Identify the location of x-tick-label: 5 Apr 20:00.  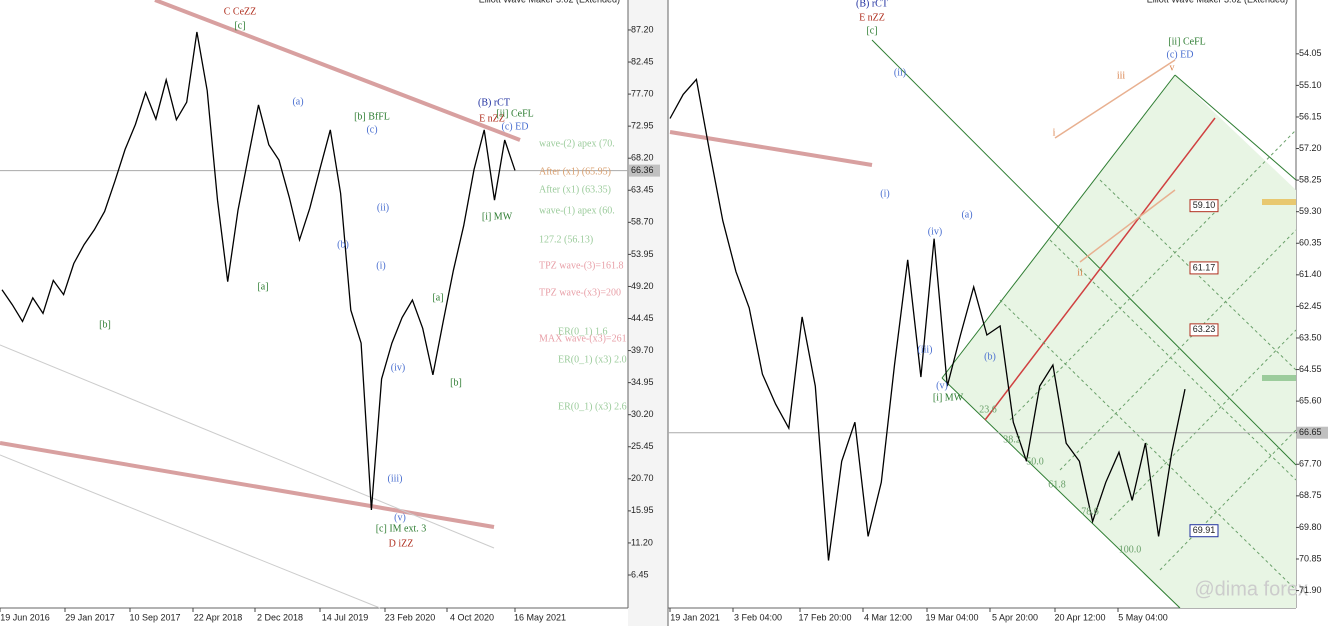
(1015, 617).